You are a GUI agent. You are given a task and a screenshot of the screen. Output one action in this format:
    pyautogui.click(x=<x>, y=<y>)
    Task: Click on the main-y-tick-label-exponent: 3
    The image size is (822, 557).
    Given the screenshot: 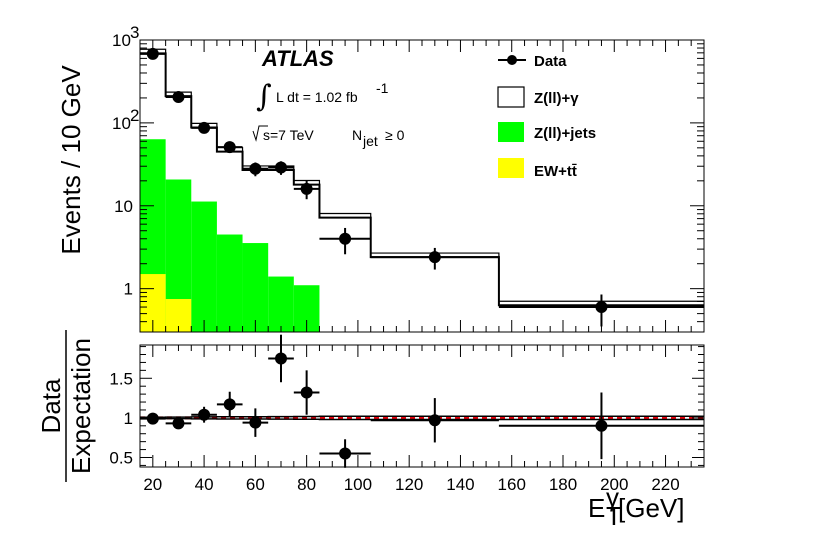 What is the action you would take?
    pyautogui.click(x=134, y=32)
    